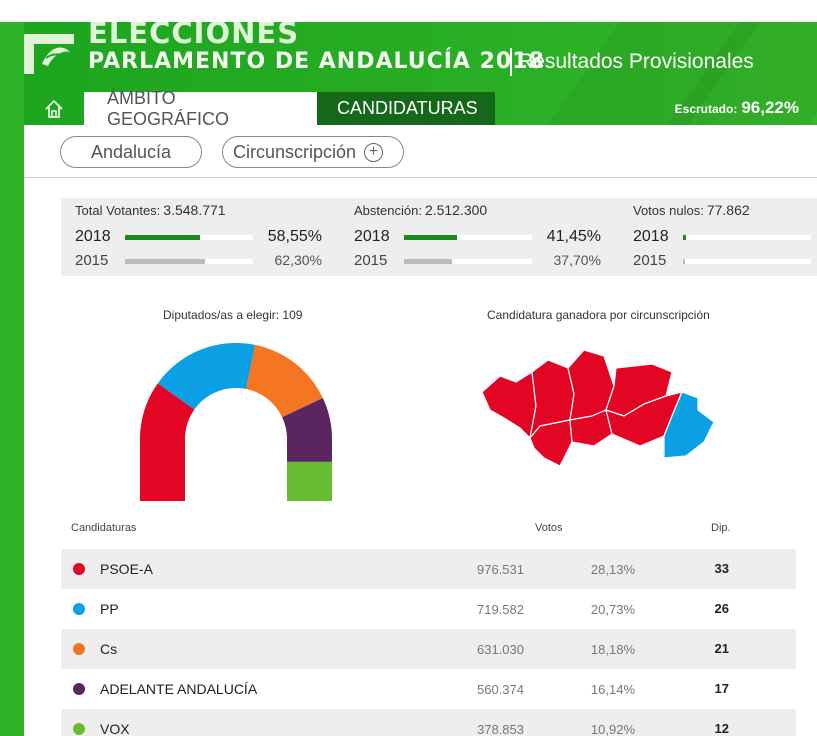 This screenshot has height=736, width=817. I want to click on table-row: PSOE-A 976.531 28,13% 33, so click(428, 569).